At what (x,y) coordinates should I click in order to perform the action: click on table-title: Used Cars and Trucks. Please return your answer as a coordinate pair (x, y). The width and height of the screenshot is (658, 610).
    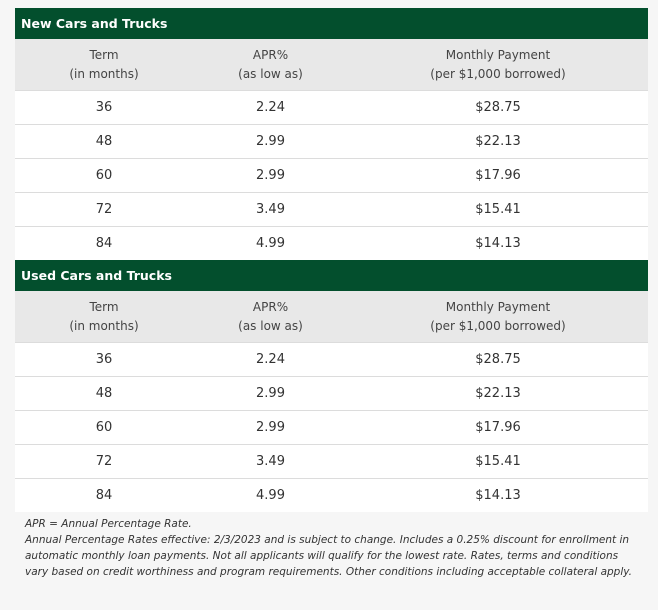
    Looking at the image, I should click on (331, 275).